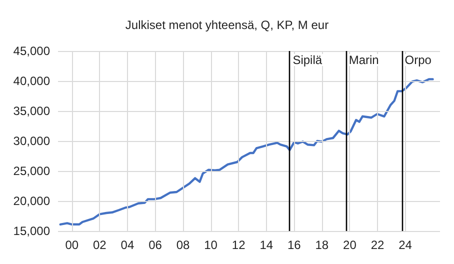 Image resolution: width=454 pixels, height=264 pixels. Describe the element at coordinates (31, 51) in the screenshot. I see `y-tick-label: 45,000` at that location.